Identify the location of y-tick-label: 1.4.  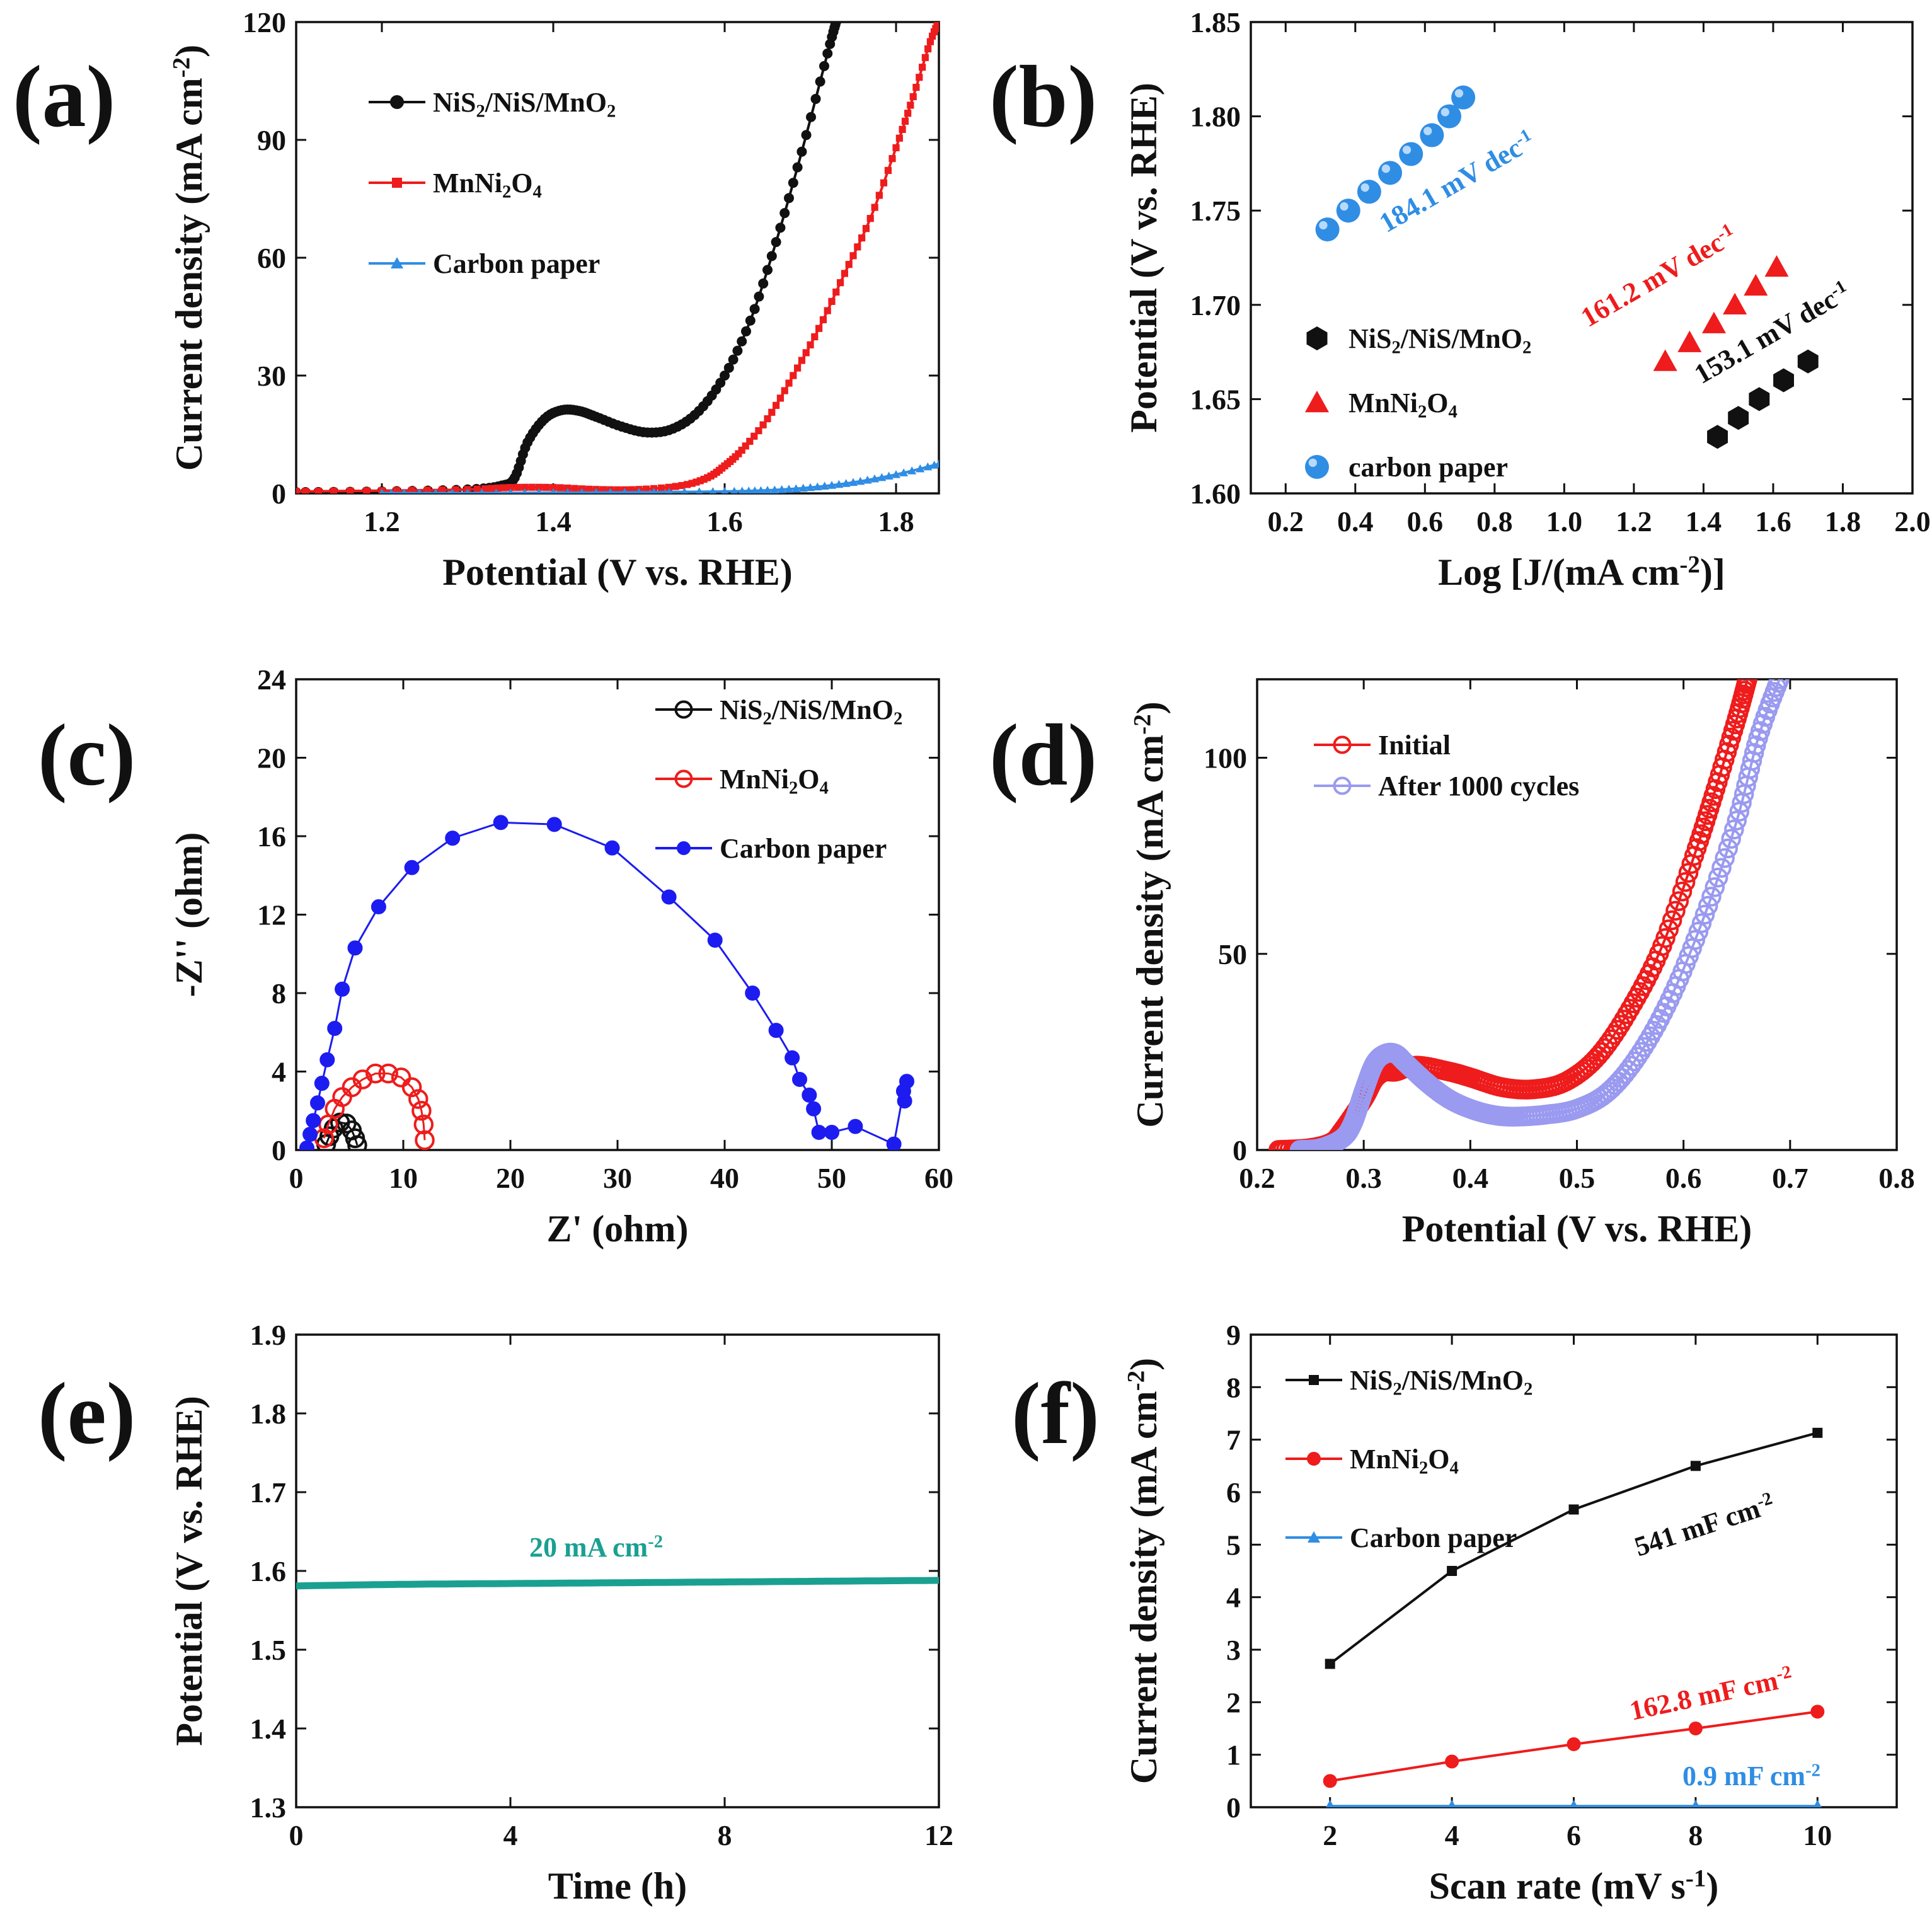
(268, 1729).